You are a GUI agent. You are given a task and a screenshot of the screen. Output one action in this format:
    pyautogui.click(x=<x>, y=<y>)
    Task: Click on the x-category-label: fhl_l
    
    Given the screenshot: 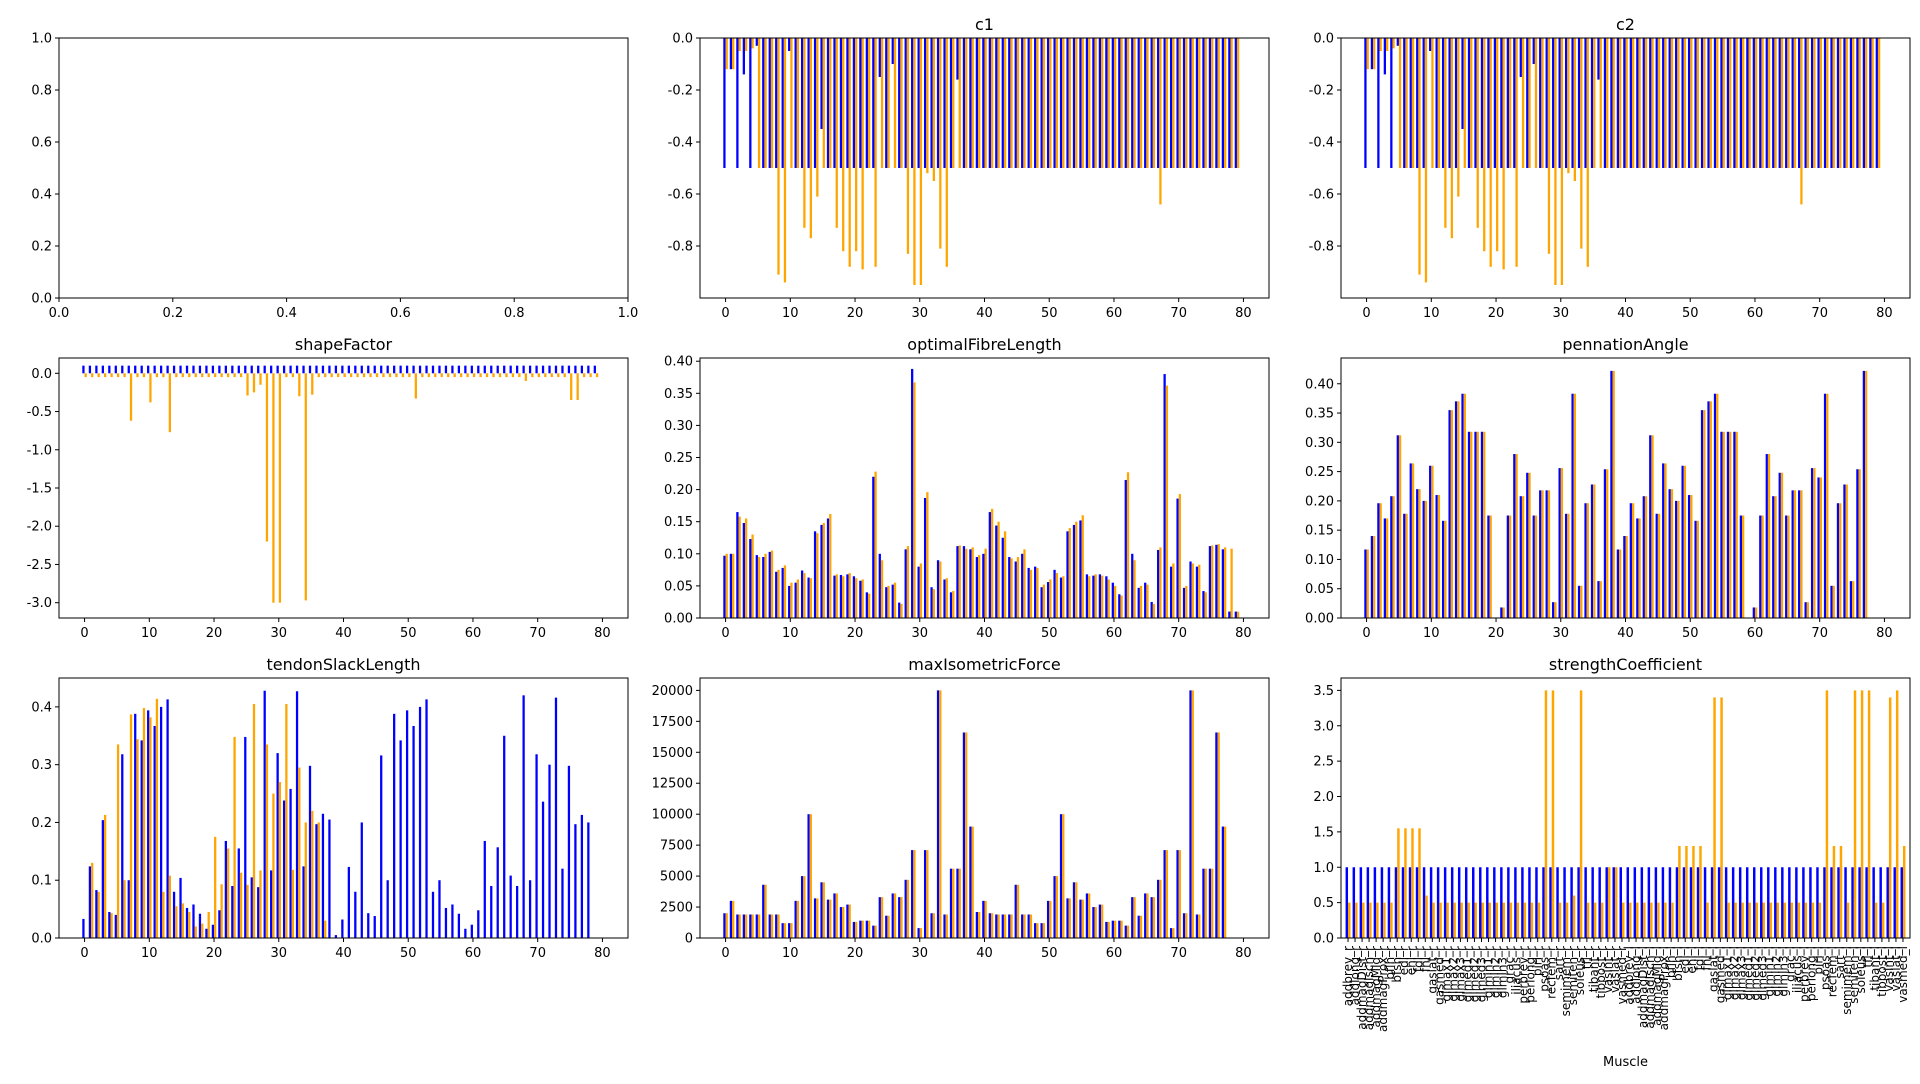 What is the action you would take?
    pyautogui.click(x=1706, y=958)
    